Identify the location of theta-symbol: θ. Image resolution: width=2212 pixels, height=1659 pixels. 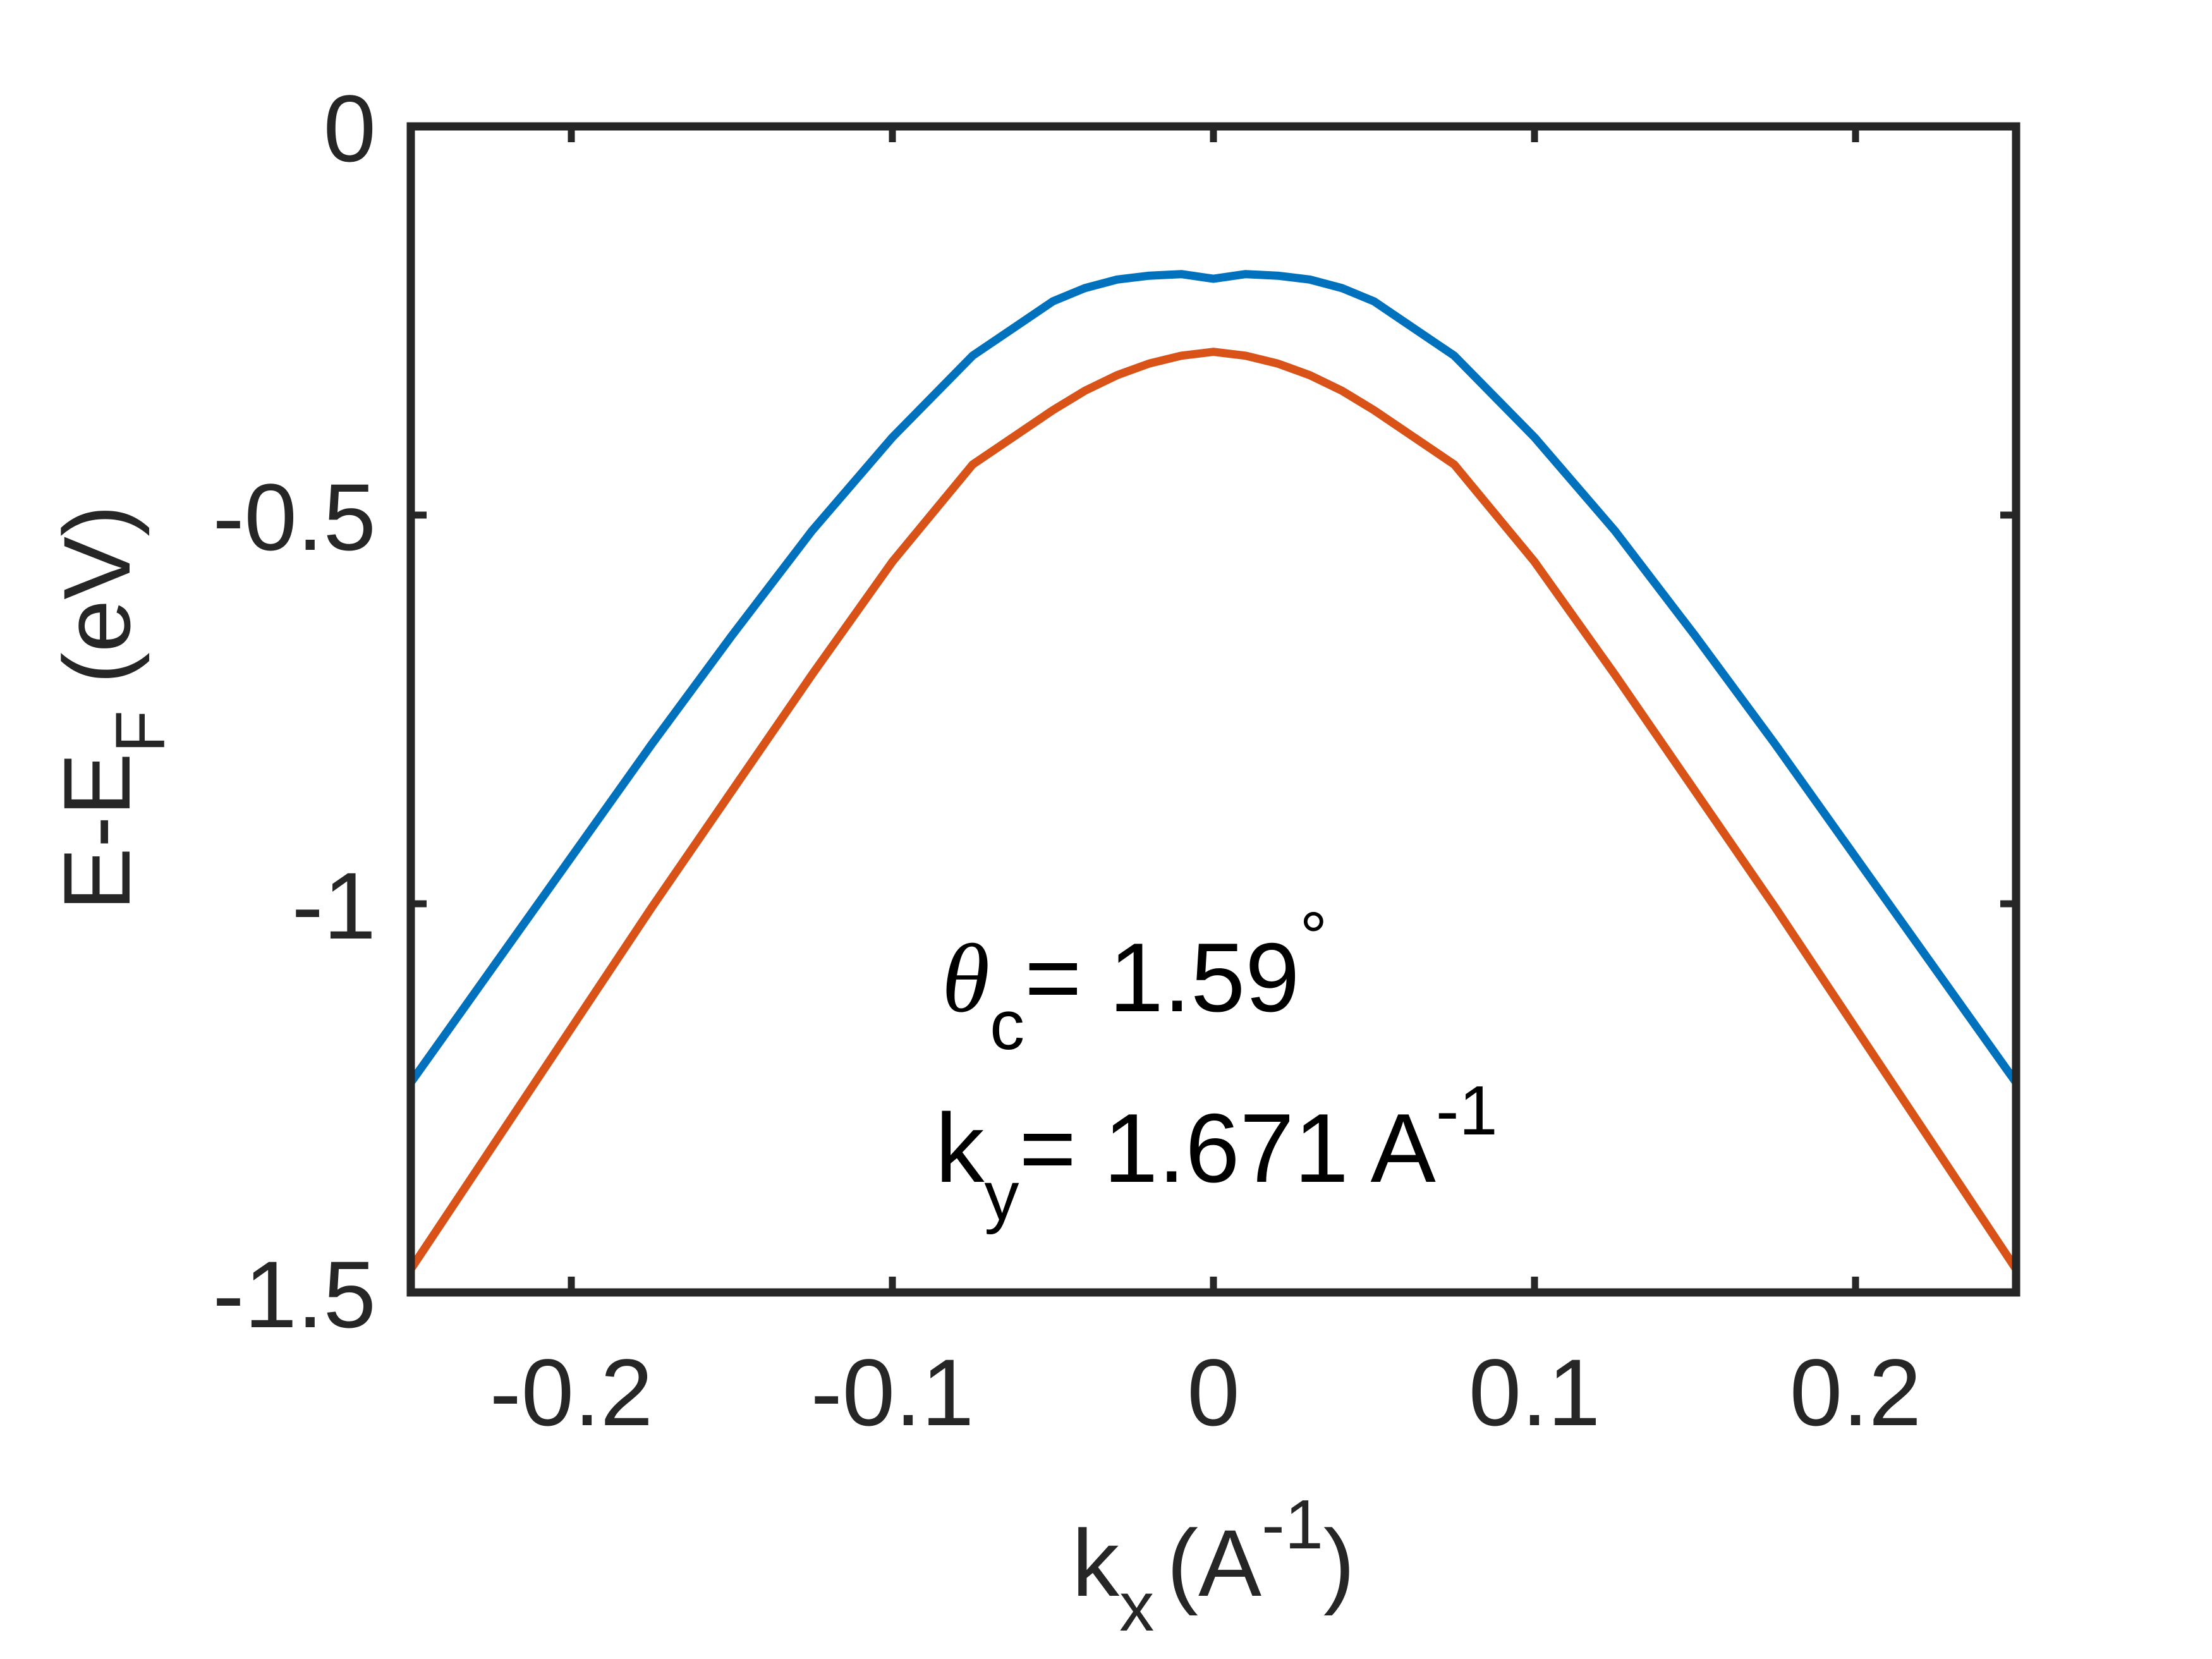
(966, 978).